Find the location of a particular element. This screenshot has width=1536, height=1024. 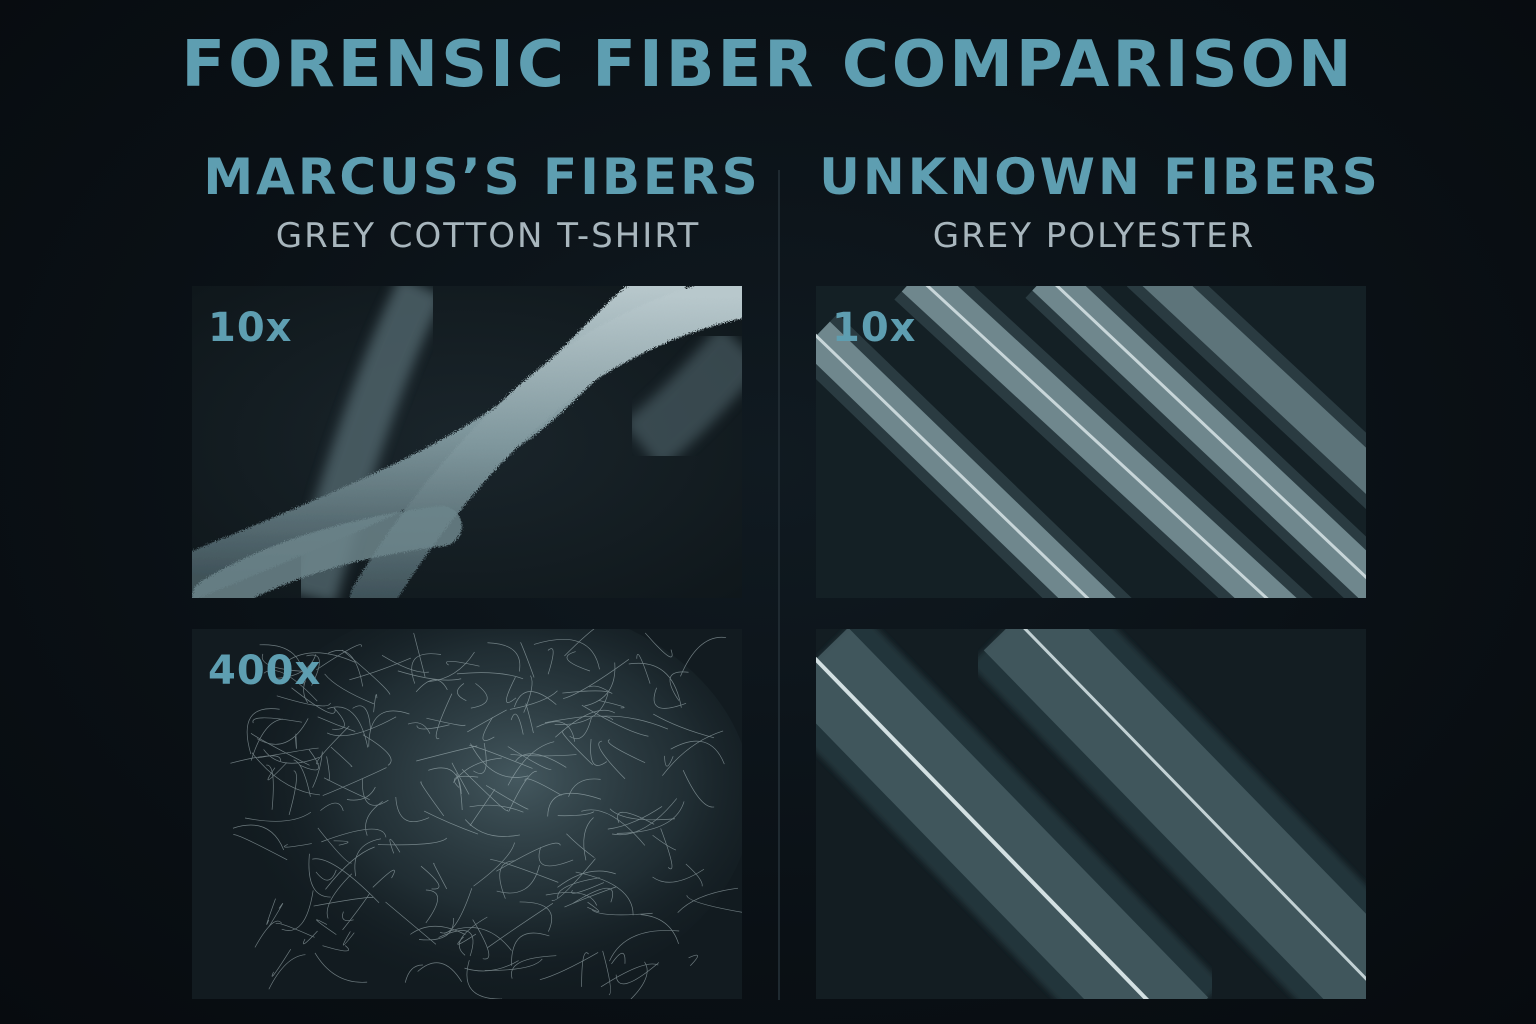

magnification-label: 400x is located at coordinates (265, 671).